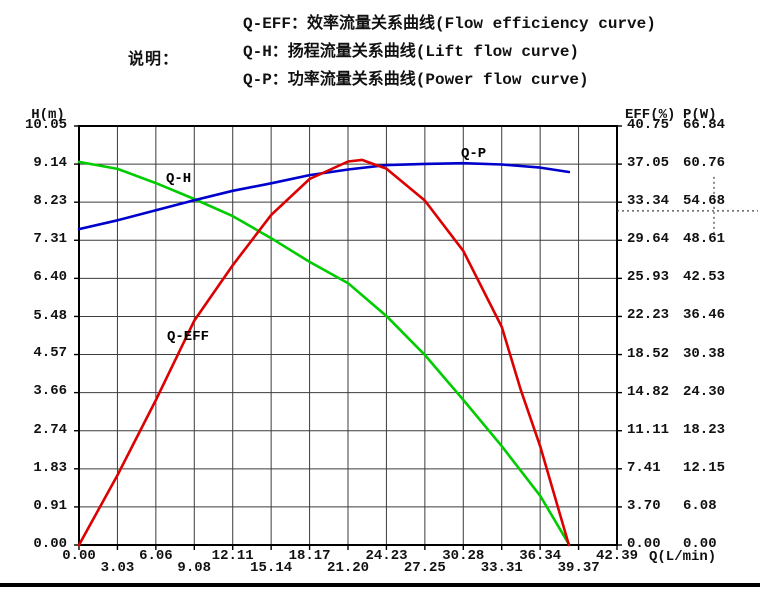 The height and width of the screenshot is (593, 760). I want to click on q-axis-tick-label: 12.11, so click(232, 556).